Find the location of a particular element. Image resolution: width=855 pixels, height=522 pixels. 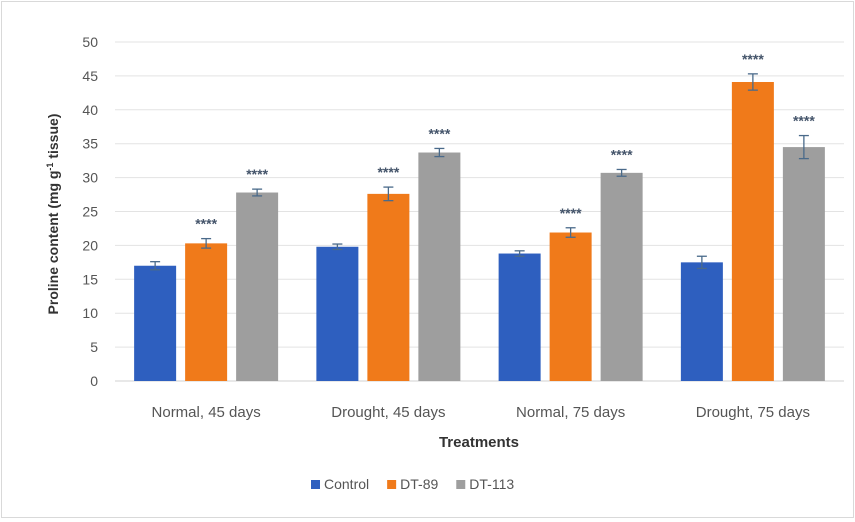

y-tick-labels: 0 5 10 15 20 25 30 35 40 45 50 is located at coordinates (90, 211).